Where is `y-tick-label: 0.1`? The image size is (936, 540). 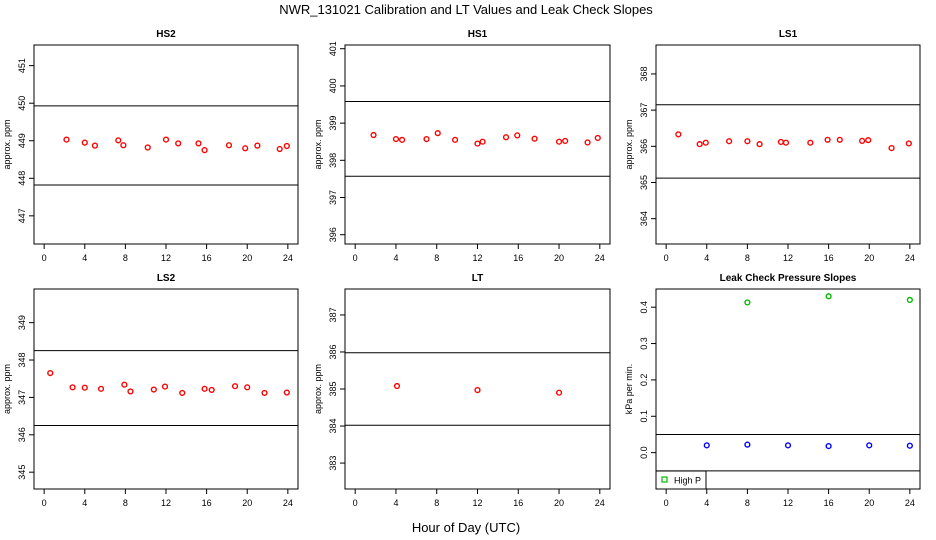
y-tick-label: 0.1 is located at coordinates (644, 416).